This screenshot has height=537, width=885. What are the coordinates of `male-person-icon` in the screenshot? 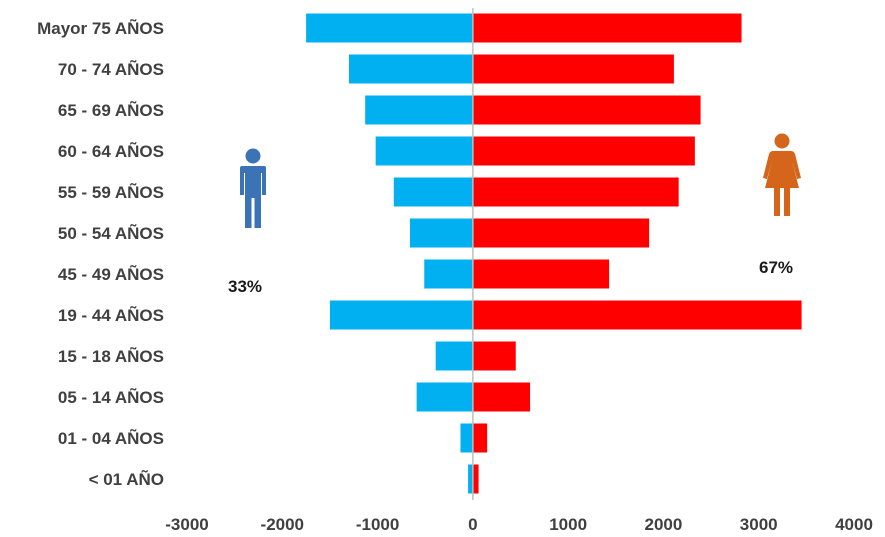 It's located at (253, 188).